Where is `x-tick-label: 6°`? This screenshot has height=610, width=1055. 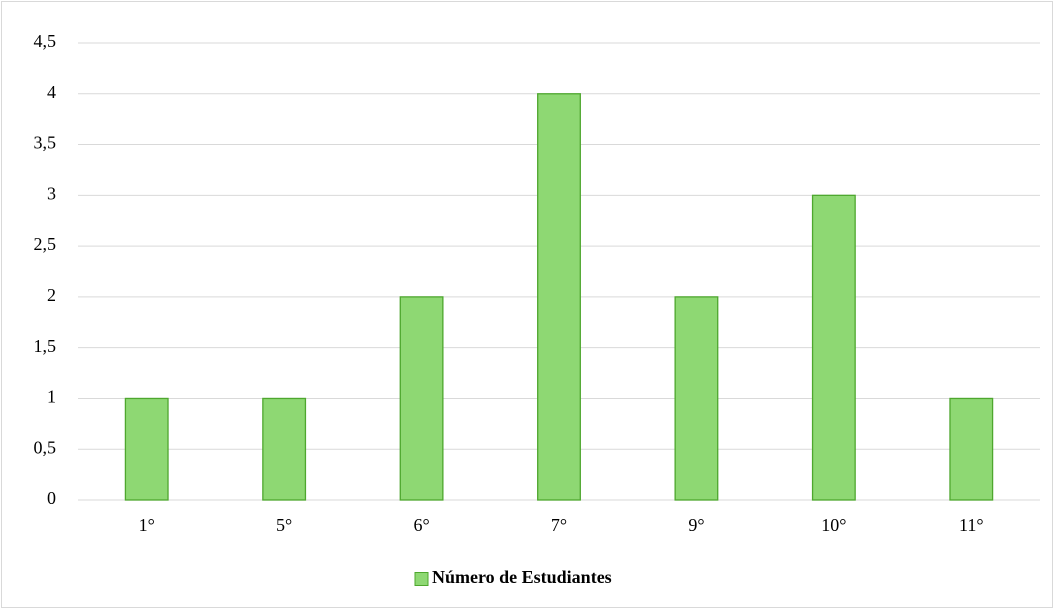 x-tick-label: 6° is located at coordinates (421, 525).